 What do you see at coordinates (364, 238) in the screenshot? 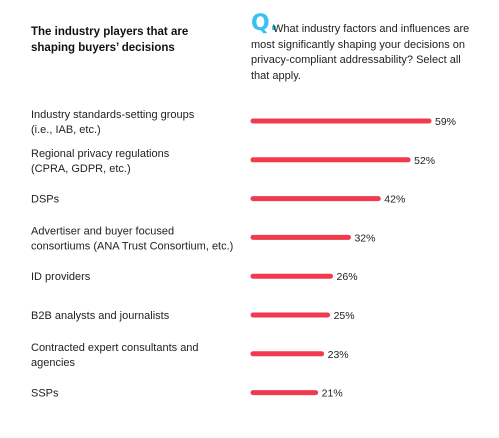
I see `value-label: 32%` at bounding box center [364, 238].